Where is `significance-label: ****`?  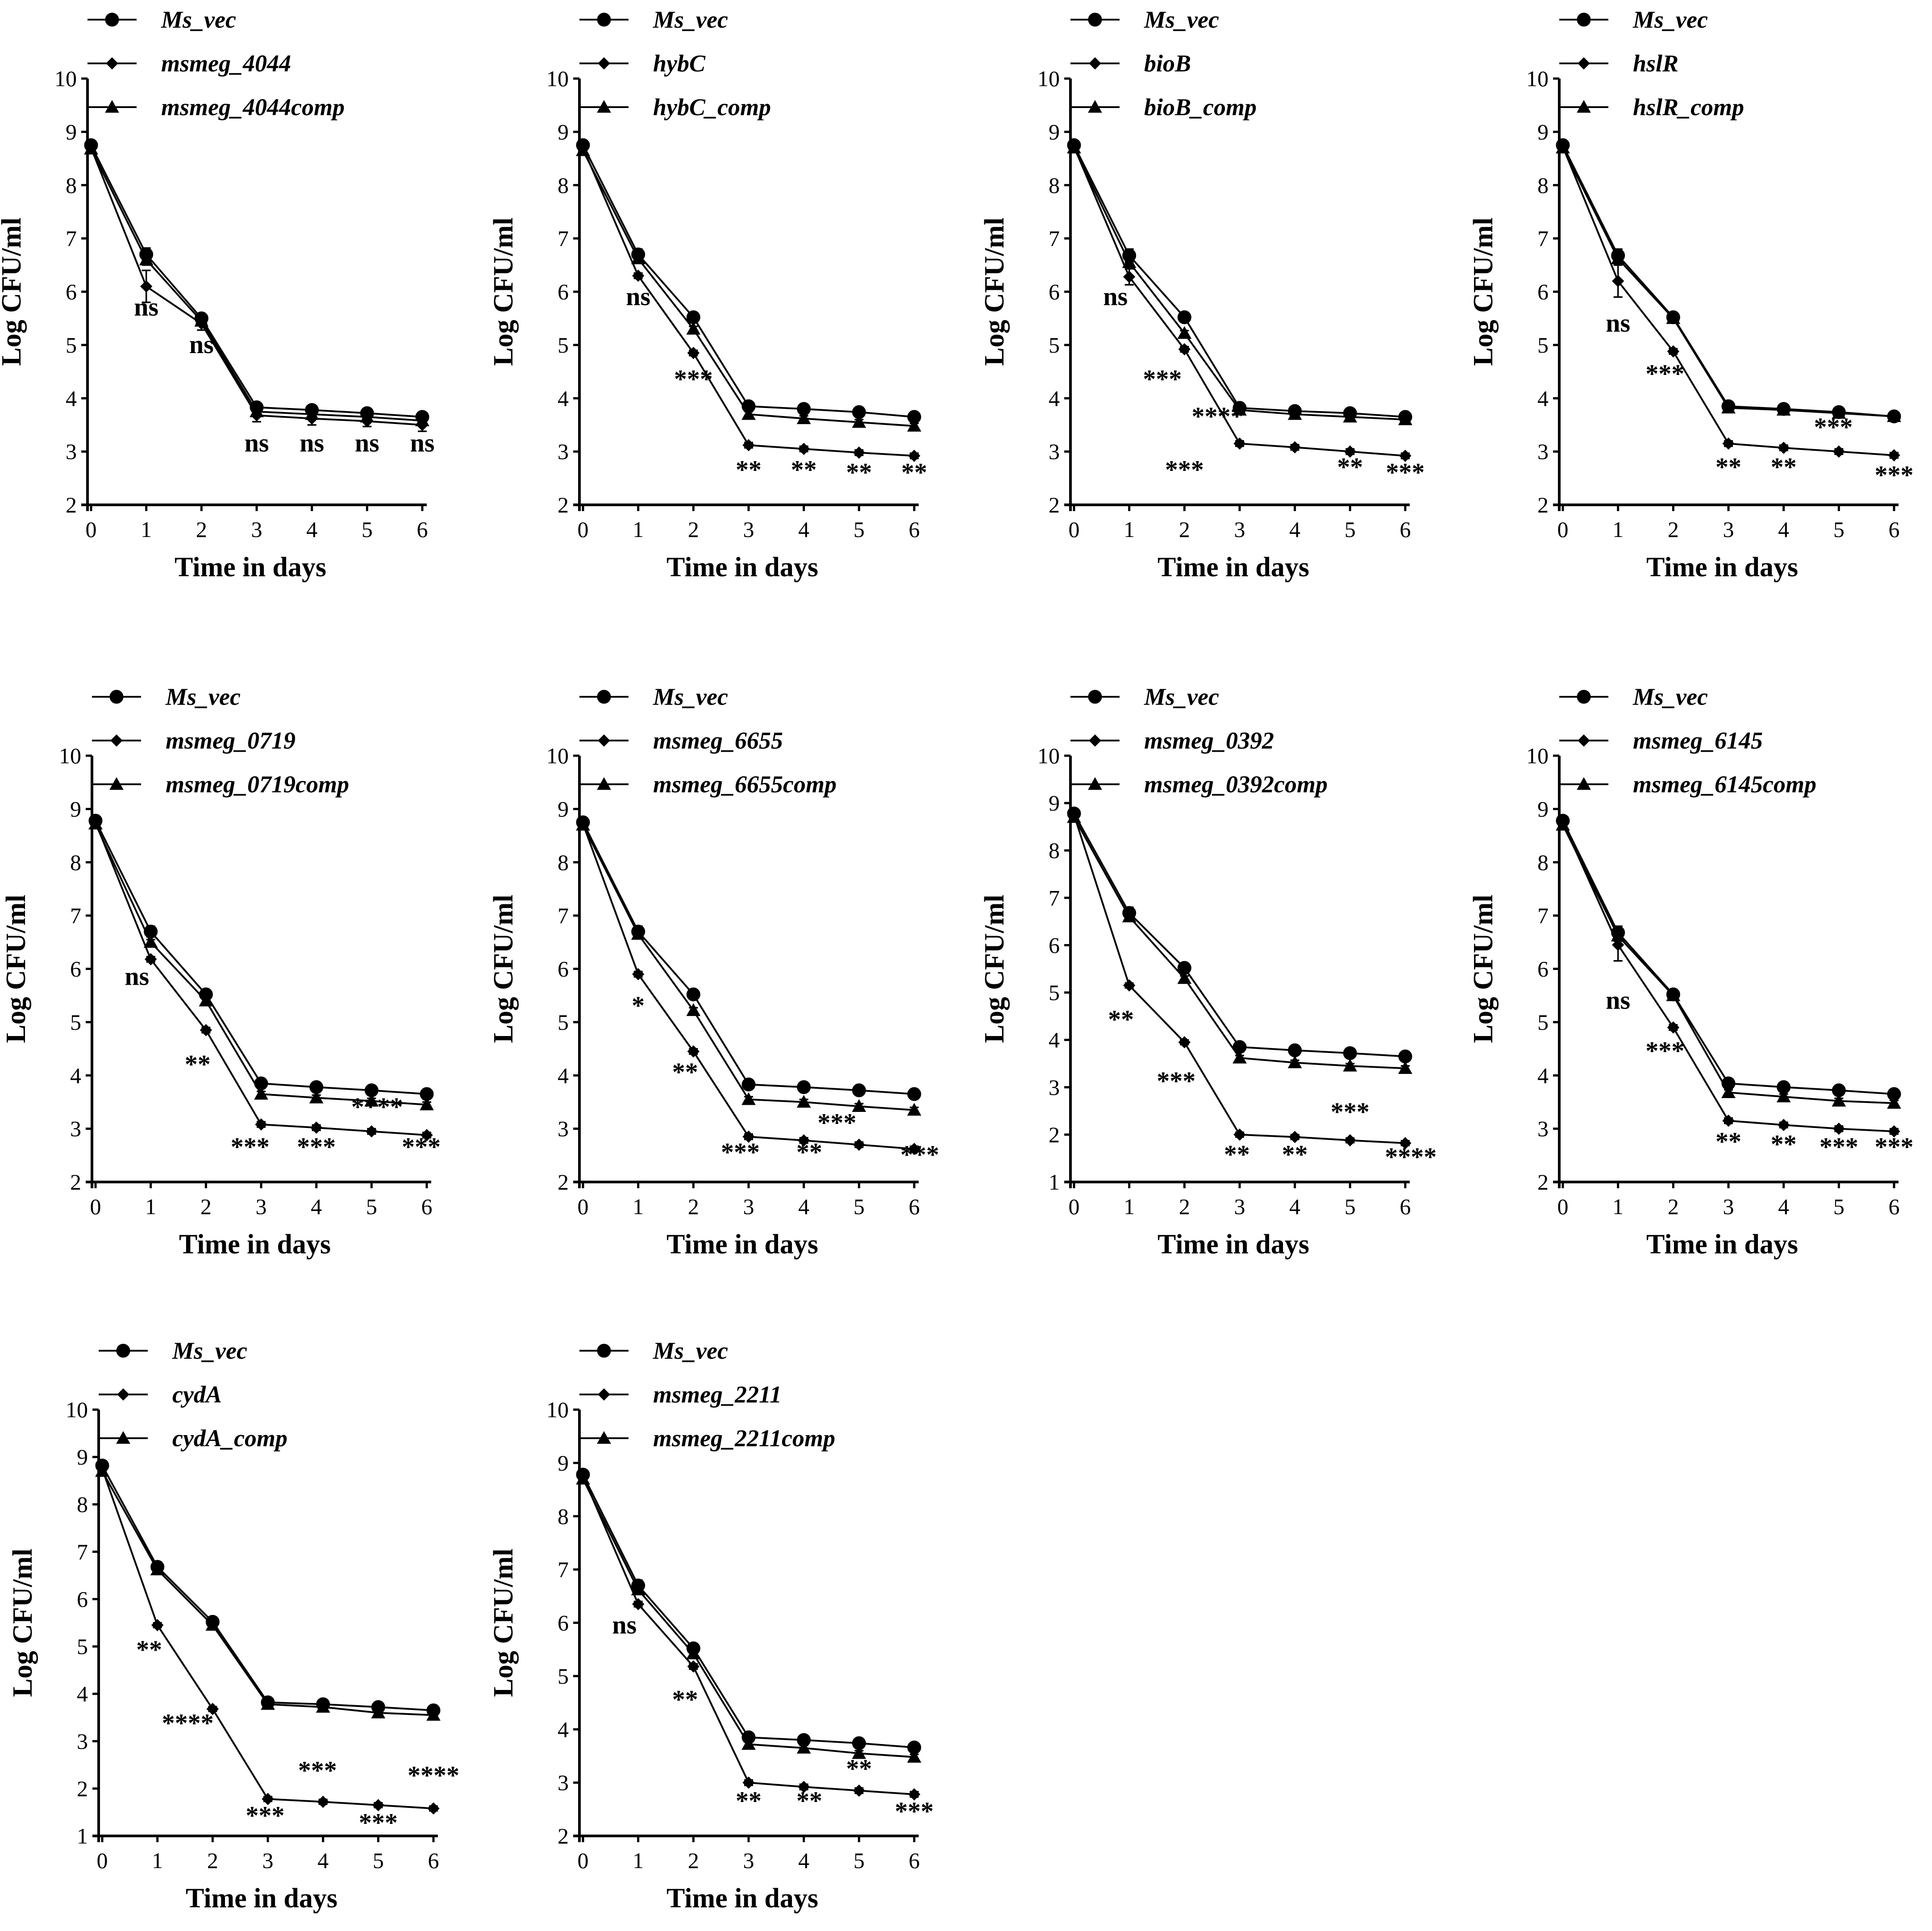
significance-label: **** is located at coordinates (433, 1775).